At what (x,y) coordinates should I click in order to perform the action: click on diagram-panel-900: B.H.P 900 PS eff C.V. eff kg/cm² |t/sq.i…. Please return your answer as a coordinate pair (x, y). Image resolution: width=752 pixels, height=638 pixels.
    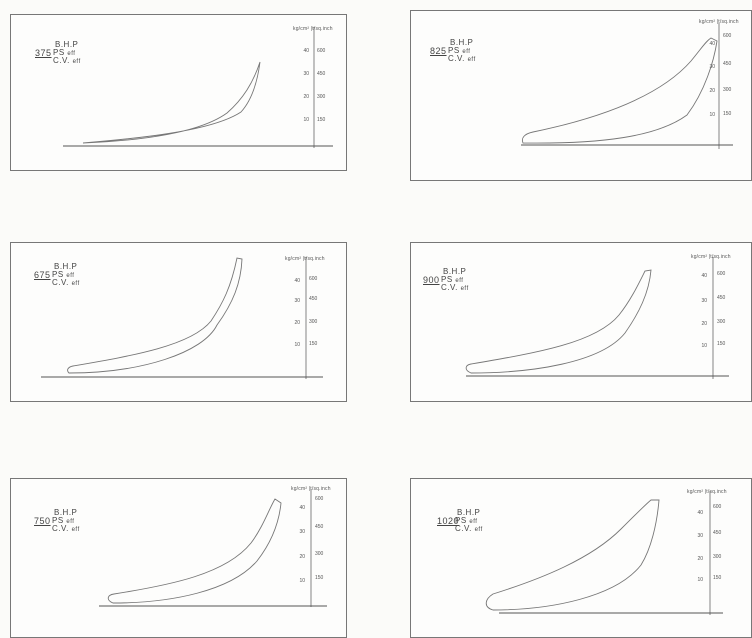
    Looking at the image, I should click on (581, 322).